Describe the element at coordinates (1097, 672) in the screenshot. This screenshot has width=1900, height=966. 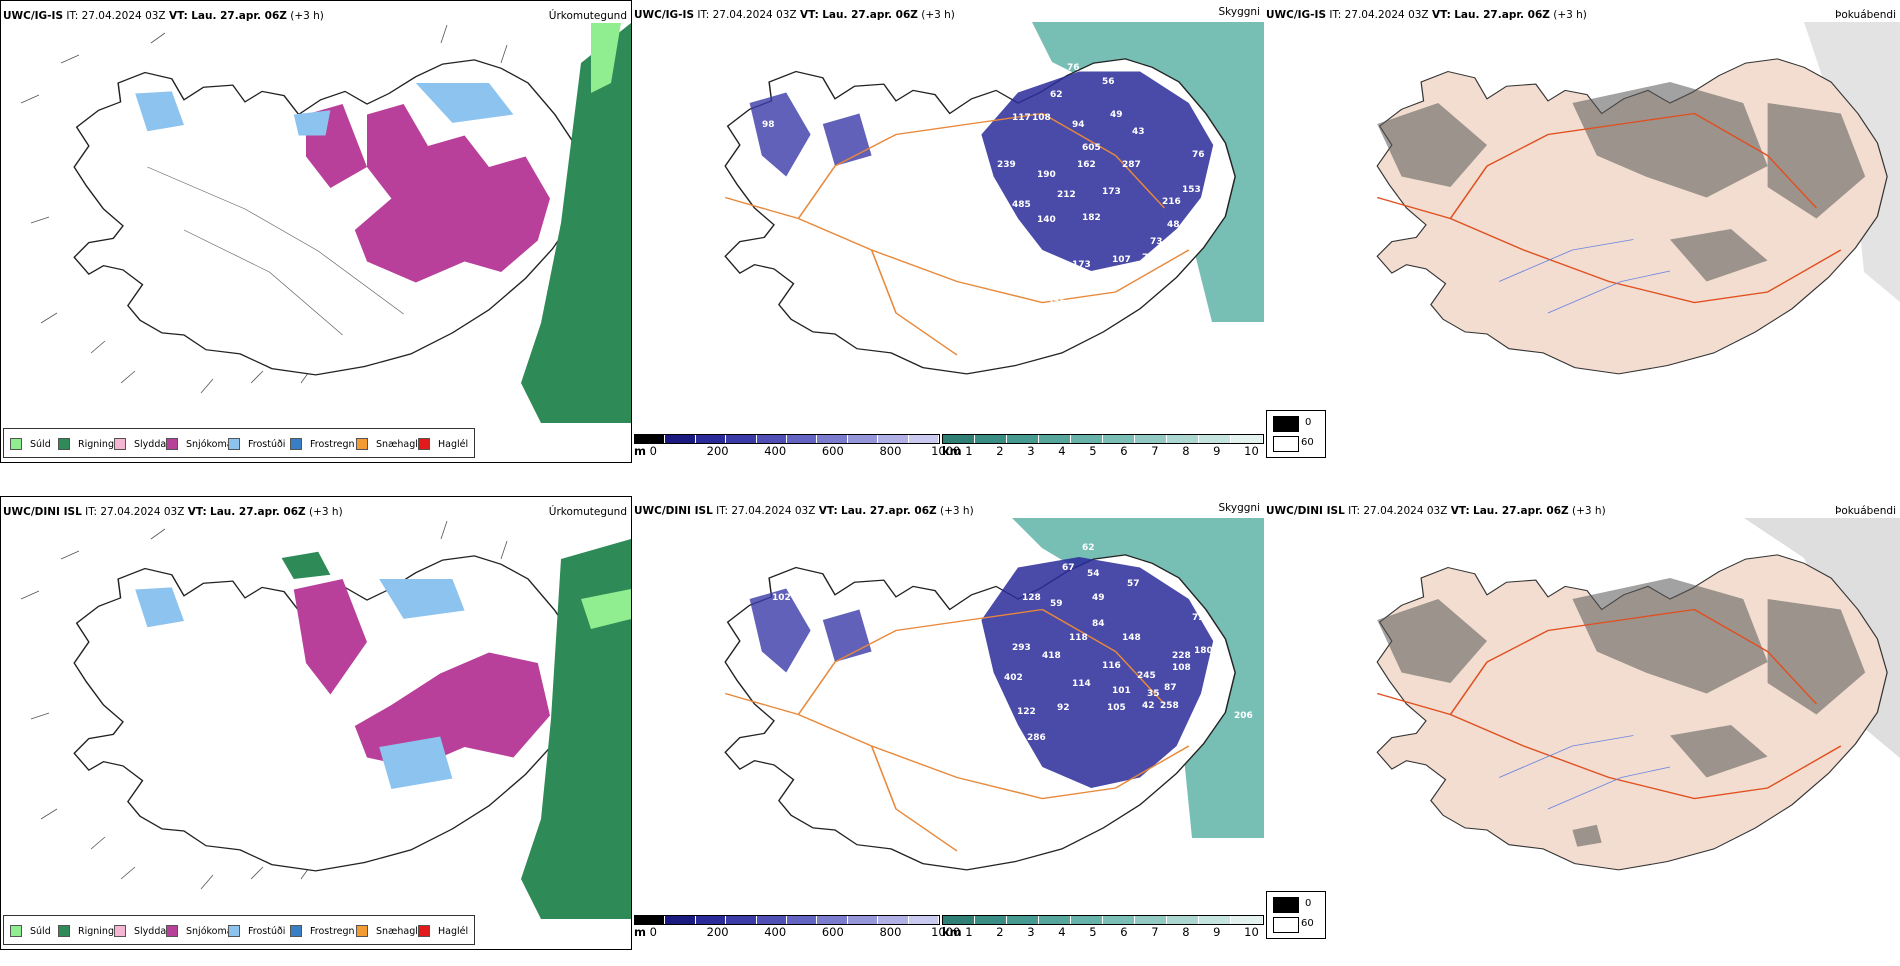
I see `cloud-base-area` at that location.